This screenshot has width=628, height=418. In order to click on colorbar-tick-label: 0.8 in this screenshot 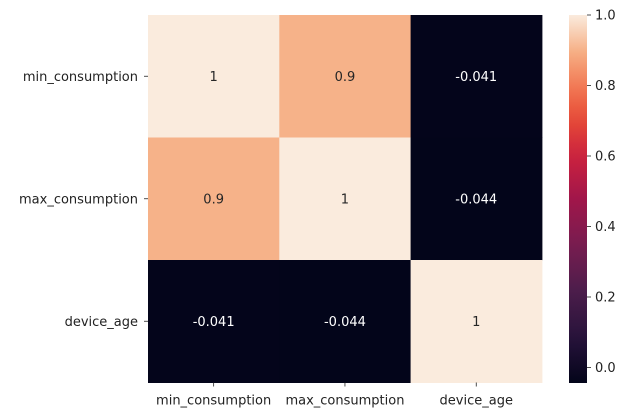, I will do `click(605, 86)`.